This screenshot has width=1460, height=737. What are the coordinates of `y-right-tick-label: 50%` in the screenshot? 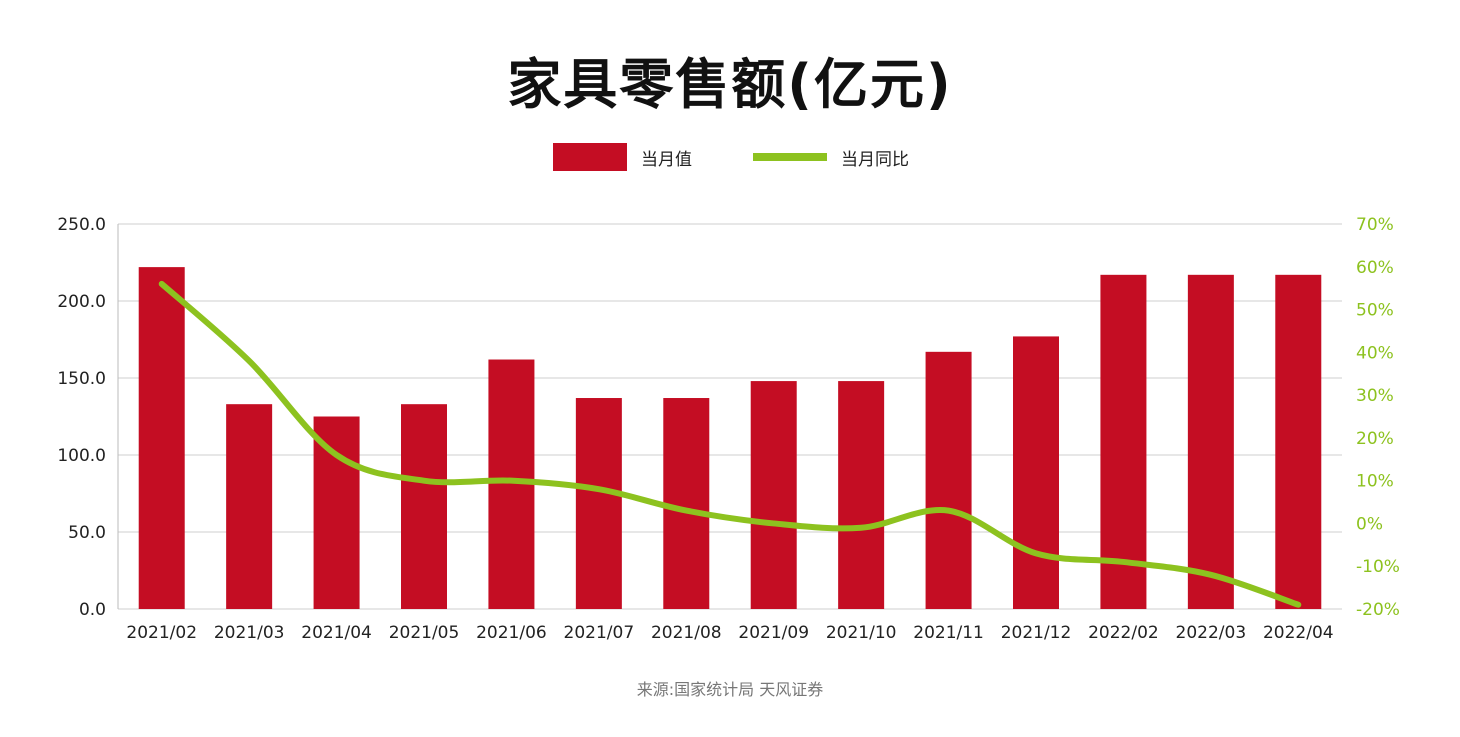 It's located at (1375, 311).